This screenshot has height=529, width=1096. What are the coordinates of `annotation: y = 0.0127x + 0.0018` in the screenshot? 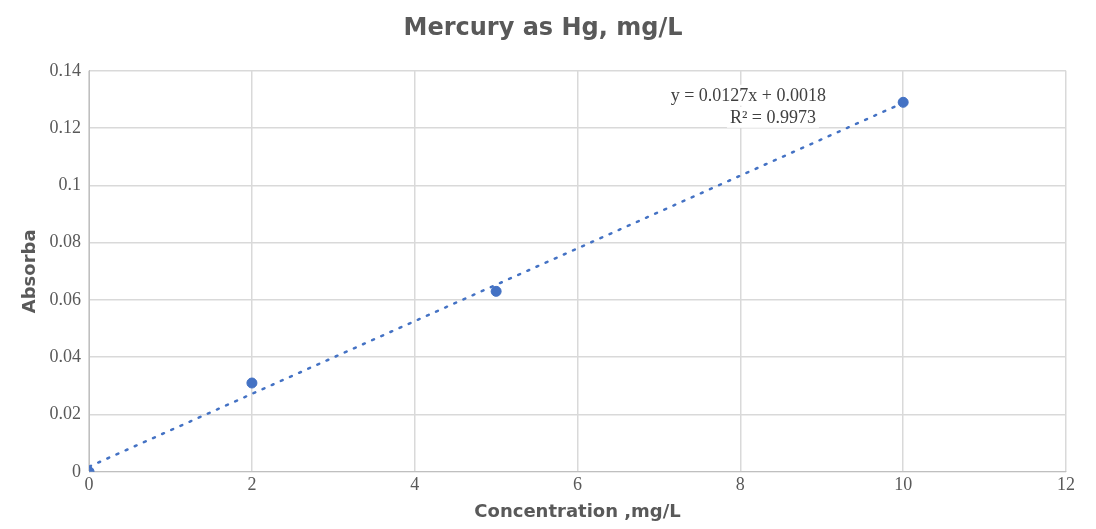 It's located at (748, 94).